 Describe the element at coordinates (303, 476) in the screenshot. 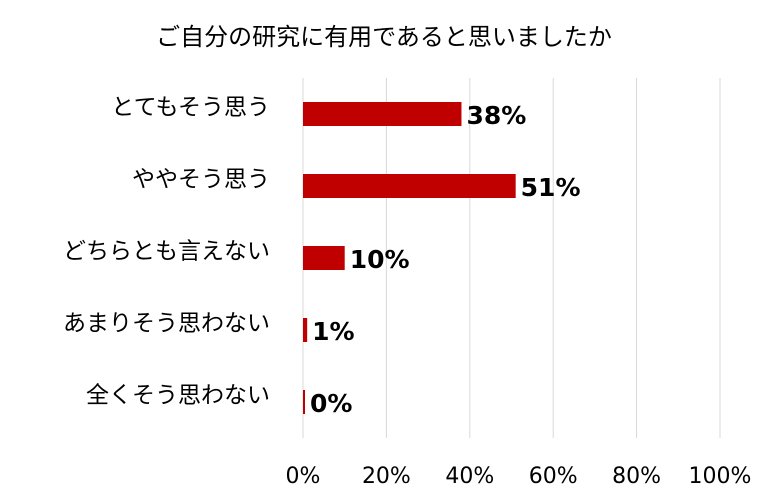

I see `x-tick-label: 0%` at that location.